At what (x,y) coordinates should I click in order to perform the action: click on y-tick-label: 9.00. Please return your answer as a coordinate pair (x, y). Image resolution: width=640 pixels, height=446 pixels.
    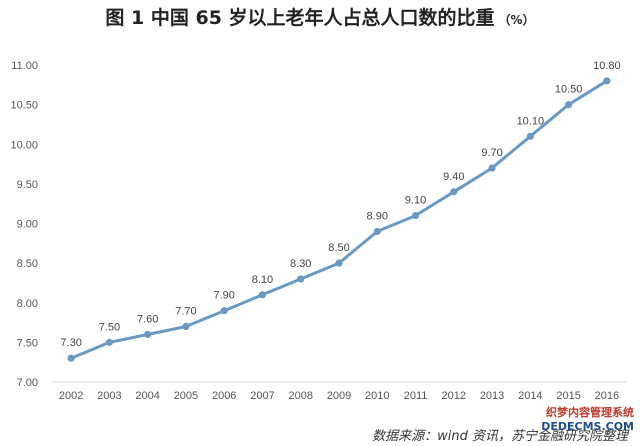
    Looking at the image, I should click on (27, 225).